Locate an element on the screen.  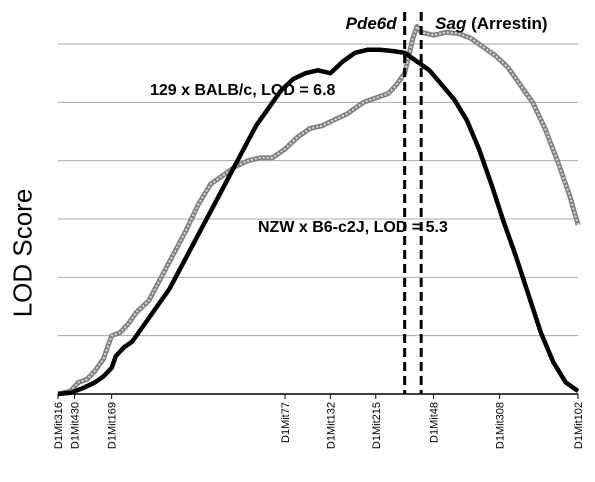
y-axis-label-box: LOD Score is located at coordinates (23, 253).